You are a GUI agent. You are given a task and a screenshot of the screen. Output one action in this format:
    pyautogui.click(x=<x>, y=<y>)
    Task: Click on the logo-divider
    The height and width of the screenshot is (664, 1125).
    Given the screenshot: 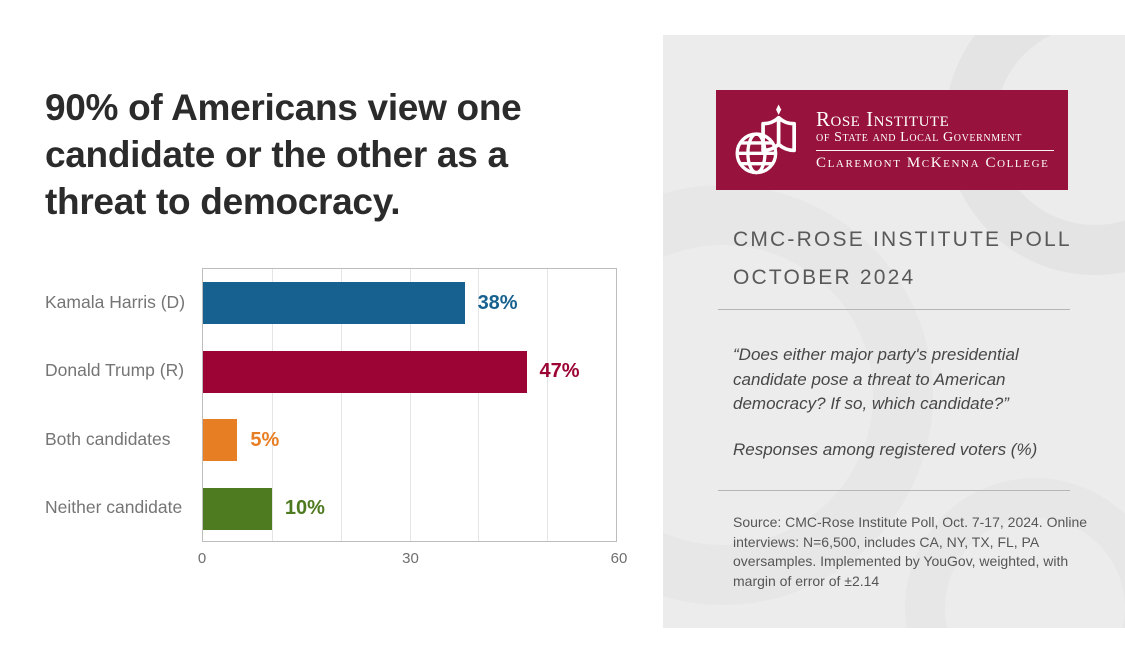 What is the action you would take?
    pyautogui.click(x=935, y=150)
    